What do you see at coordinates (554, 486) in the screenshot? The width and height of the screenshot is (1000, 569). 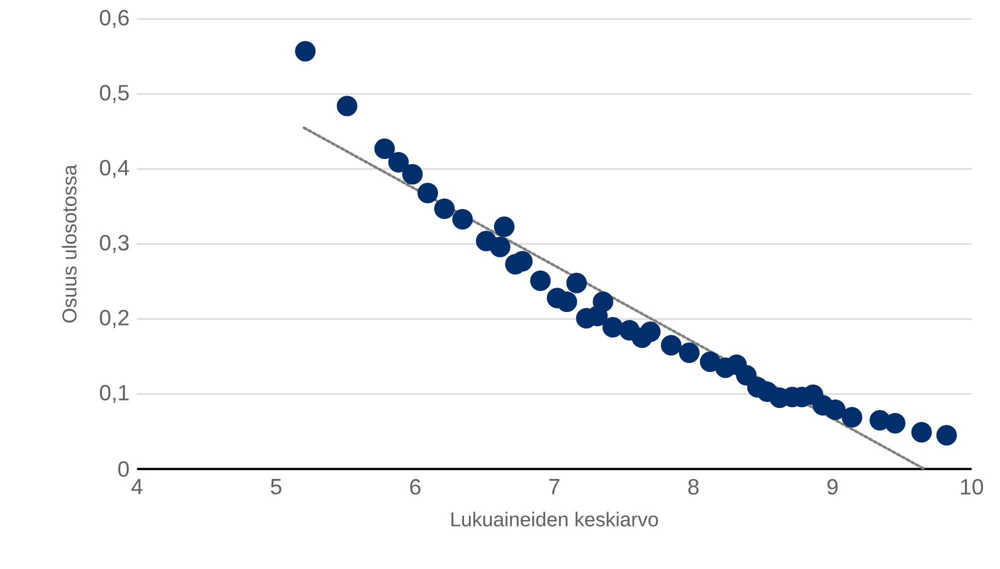 I see `x-tick-label: 7` at bounding box center [554, 486].